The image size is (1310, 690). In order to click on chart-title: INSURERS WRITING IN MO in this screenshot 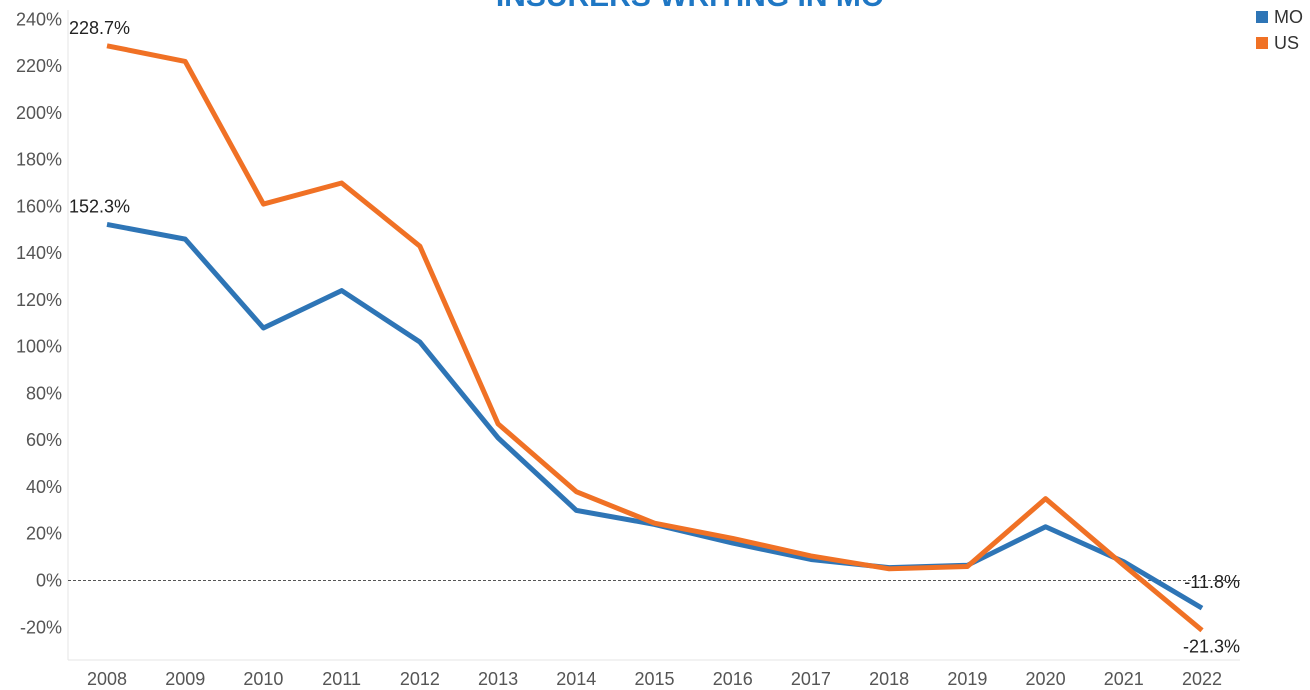, I will do `click(690, 6)`.